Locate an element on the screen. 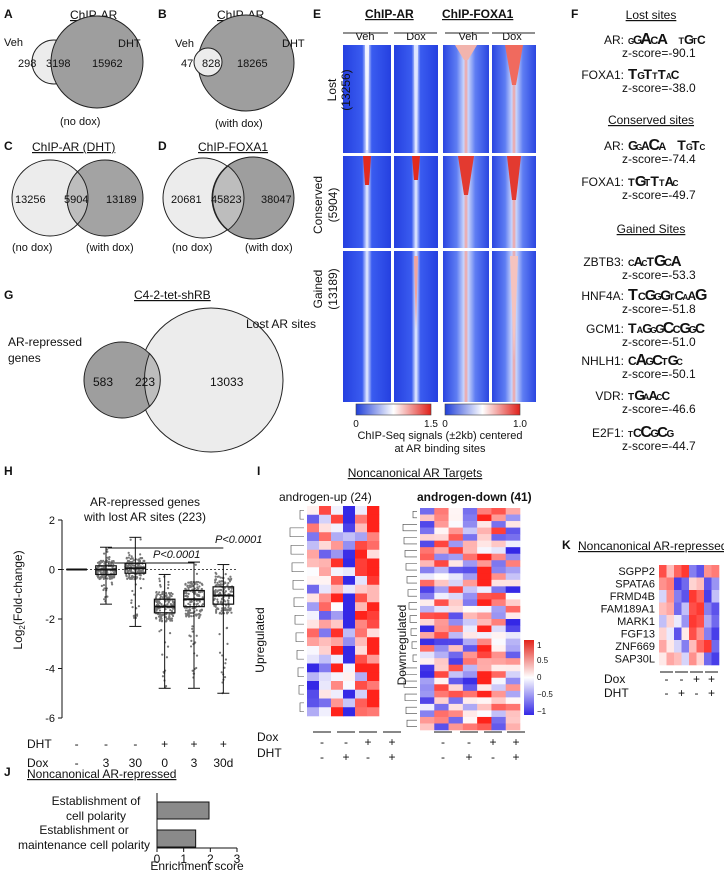  dht-cond-left: + is located at coordinates (345, 757).